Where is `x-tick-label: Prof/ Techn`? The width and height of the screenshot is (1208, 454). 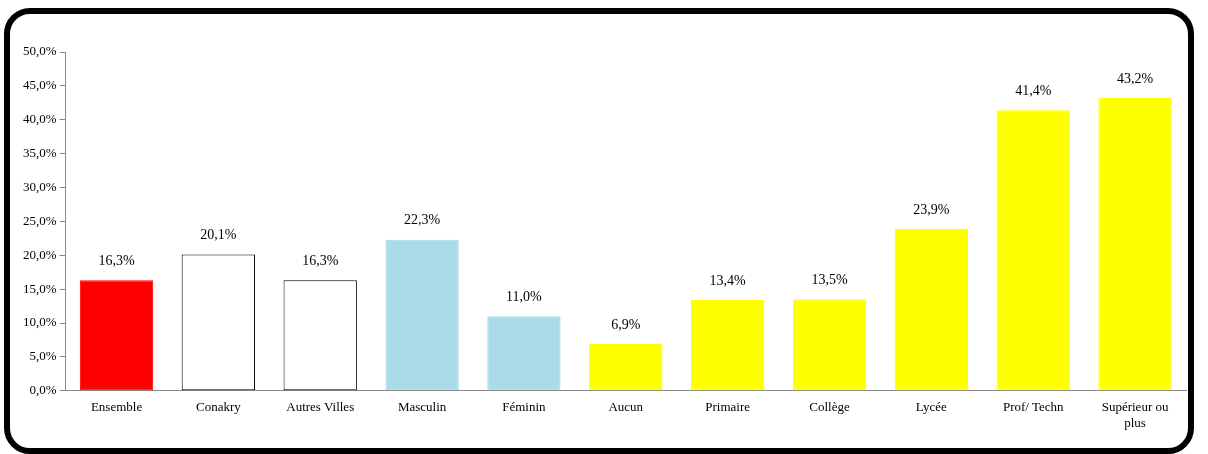
x-tick-label: Prof/ Techn is located at coordinates (1033, 407).